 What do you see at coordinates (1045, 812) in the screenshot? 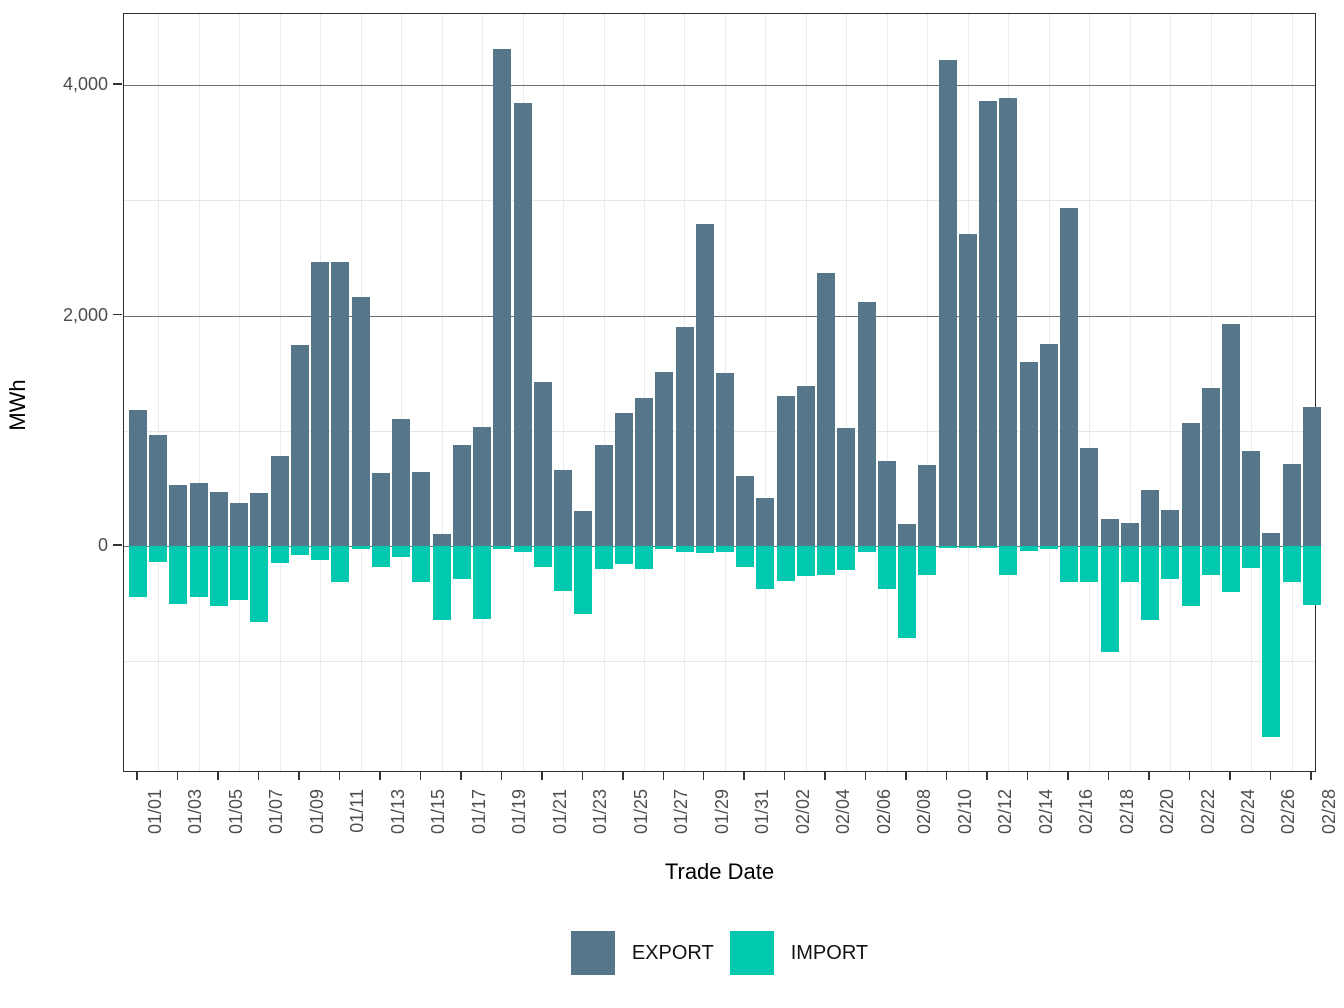
I see `x-tick-label: 02/14` at bounding box center [1045, 812].